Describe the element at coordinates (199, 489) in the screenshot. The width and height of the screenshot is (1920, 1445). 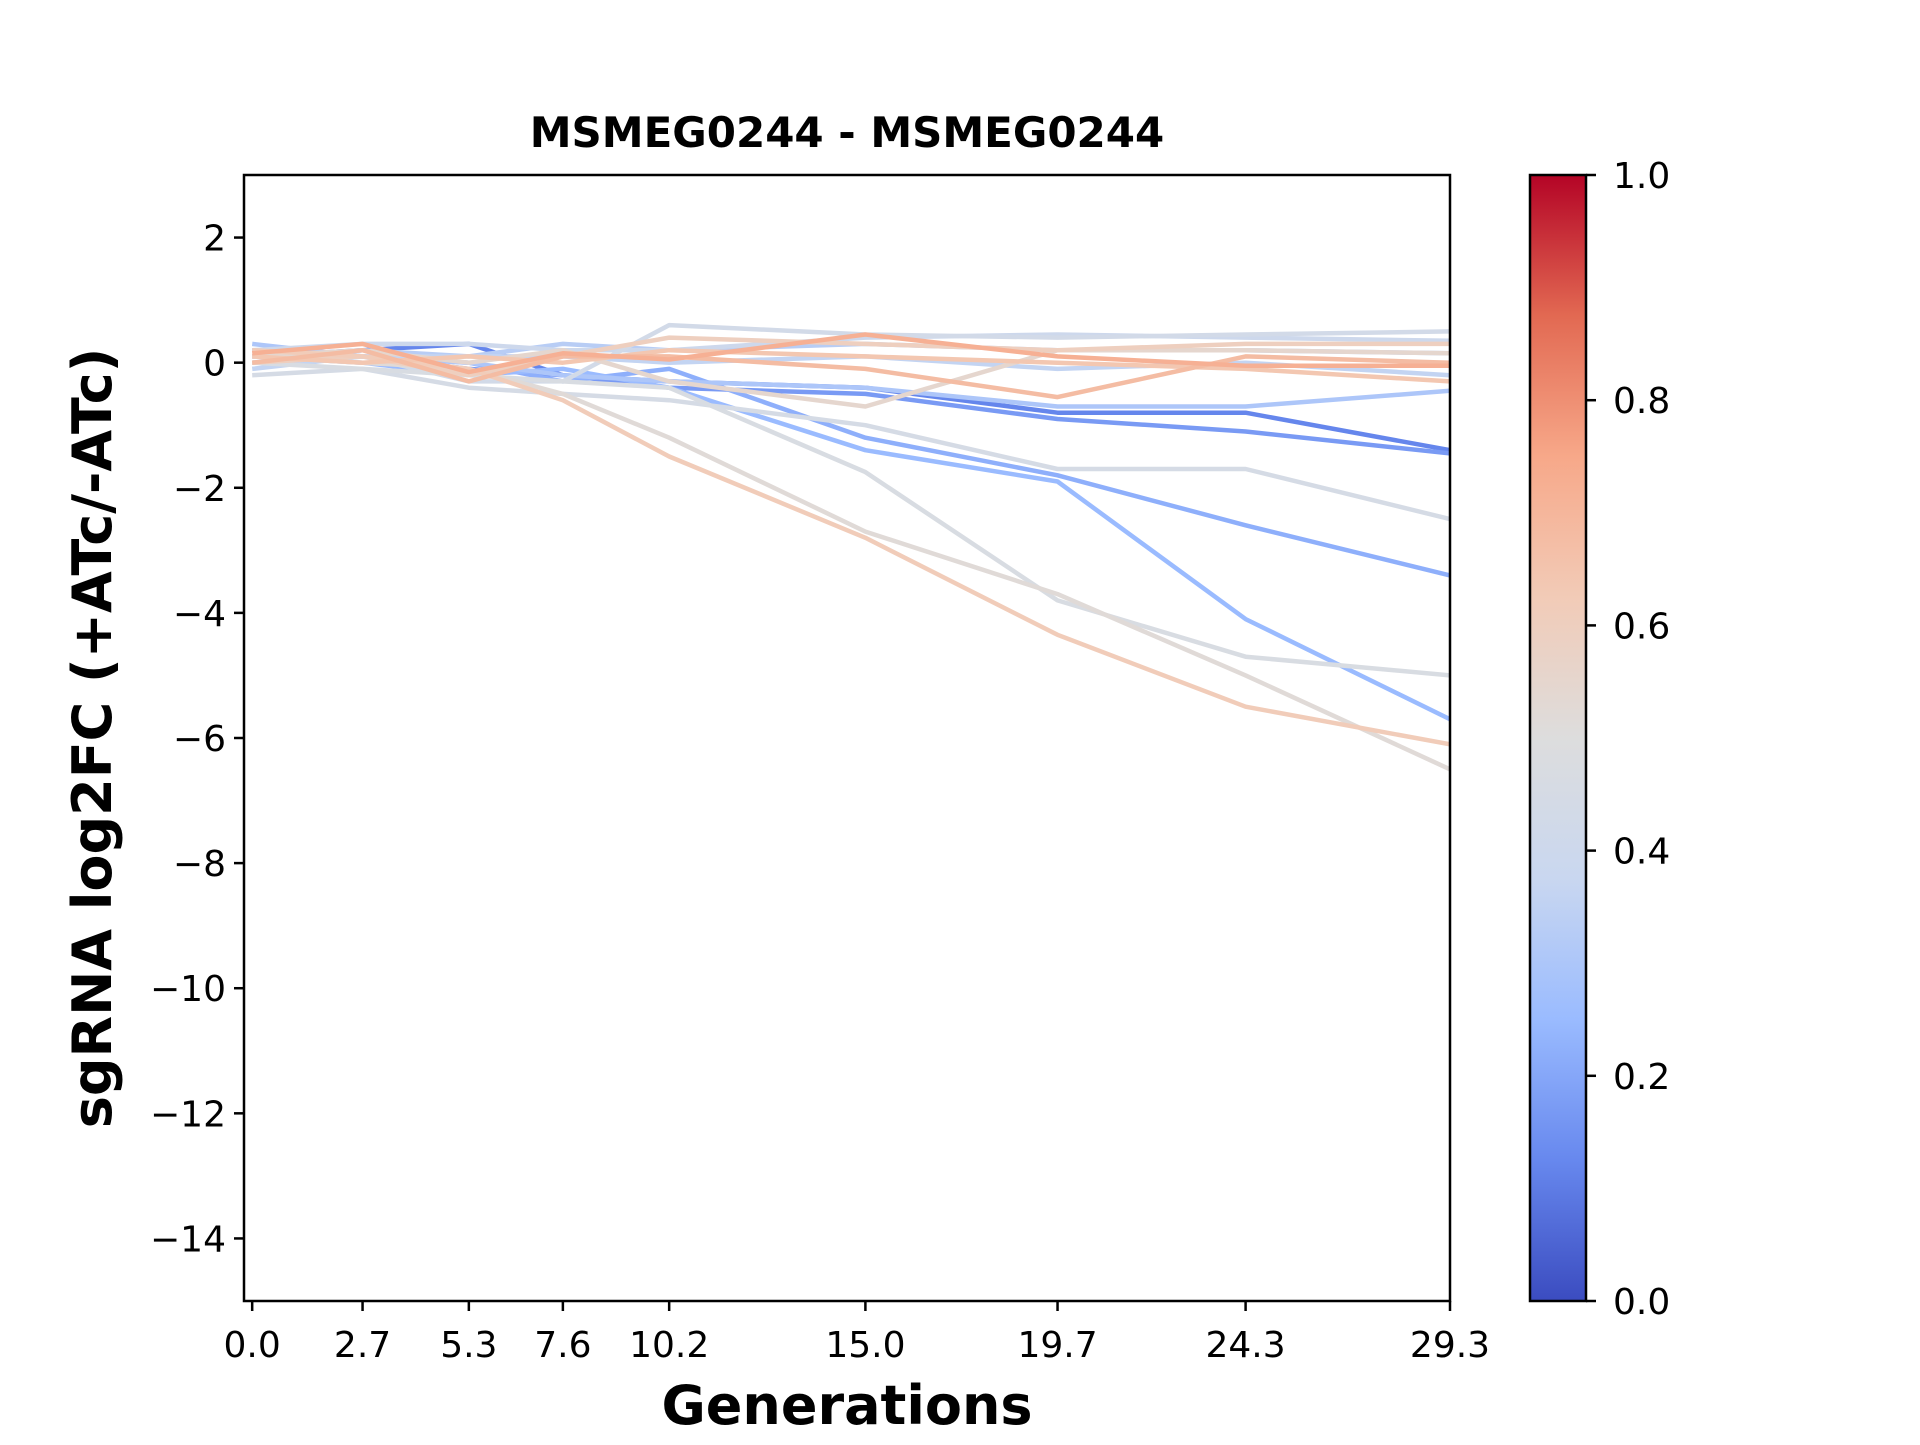
I see `y-tick-label: −2` at that location.